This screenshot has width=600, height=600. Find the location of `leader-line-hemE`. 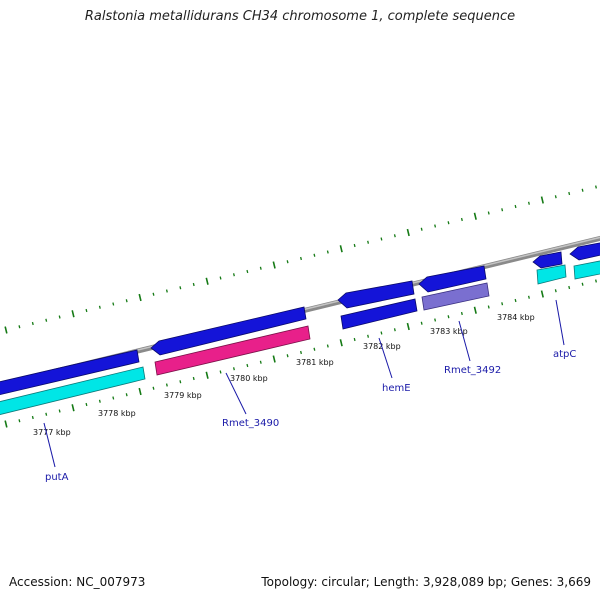

leader-line-hemE is located at coordinates (385, 358).